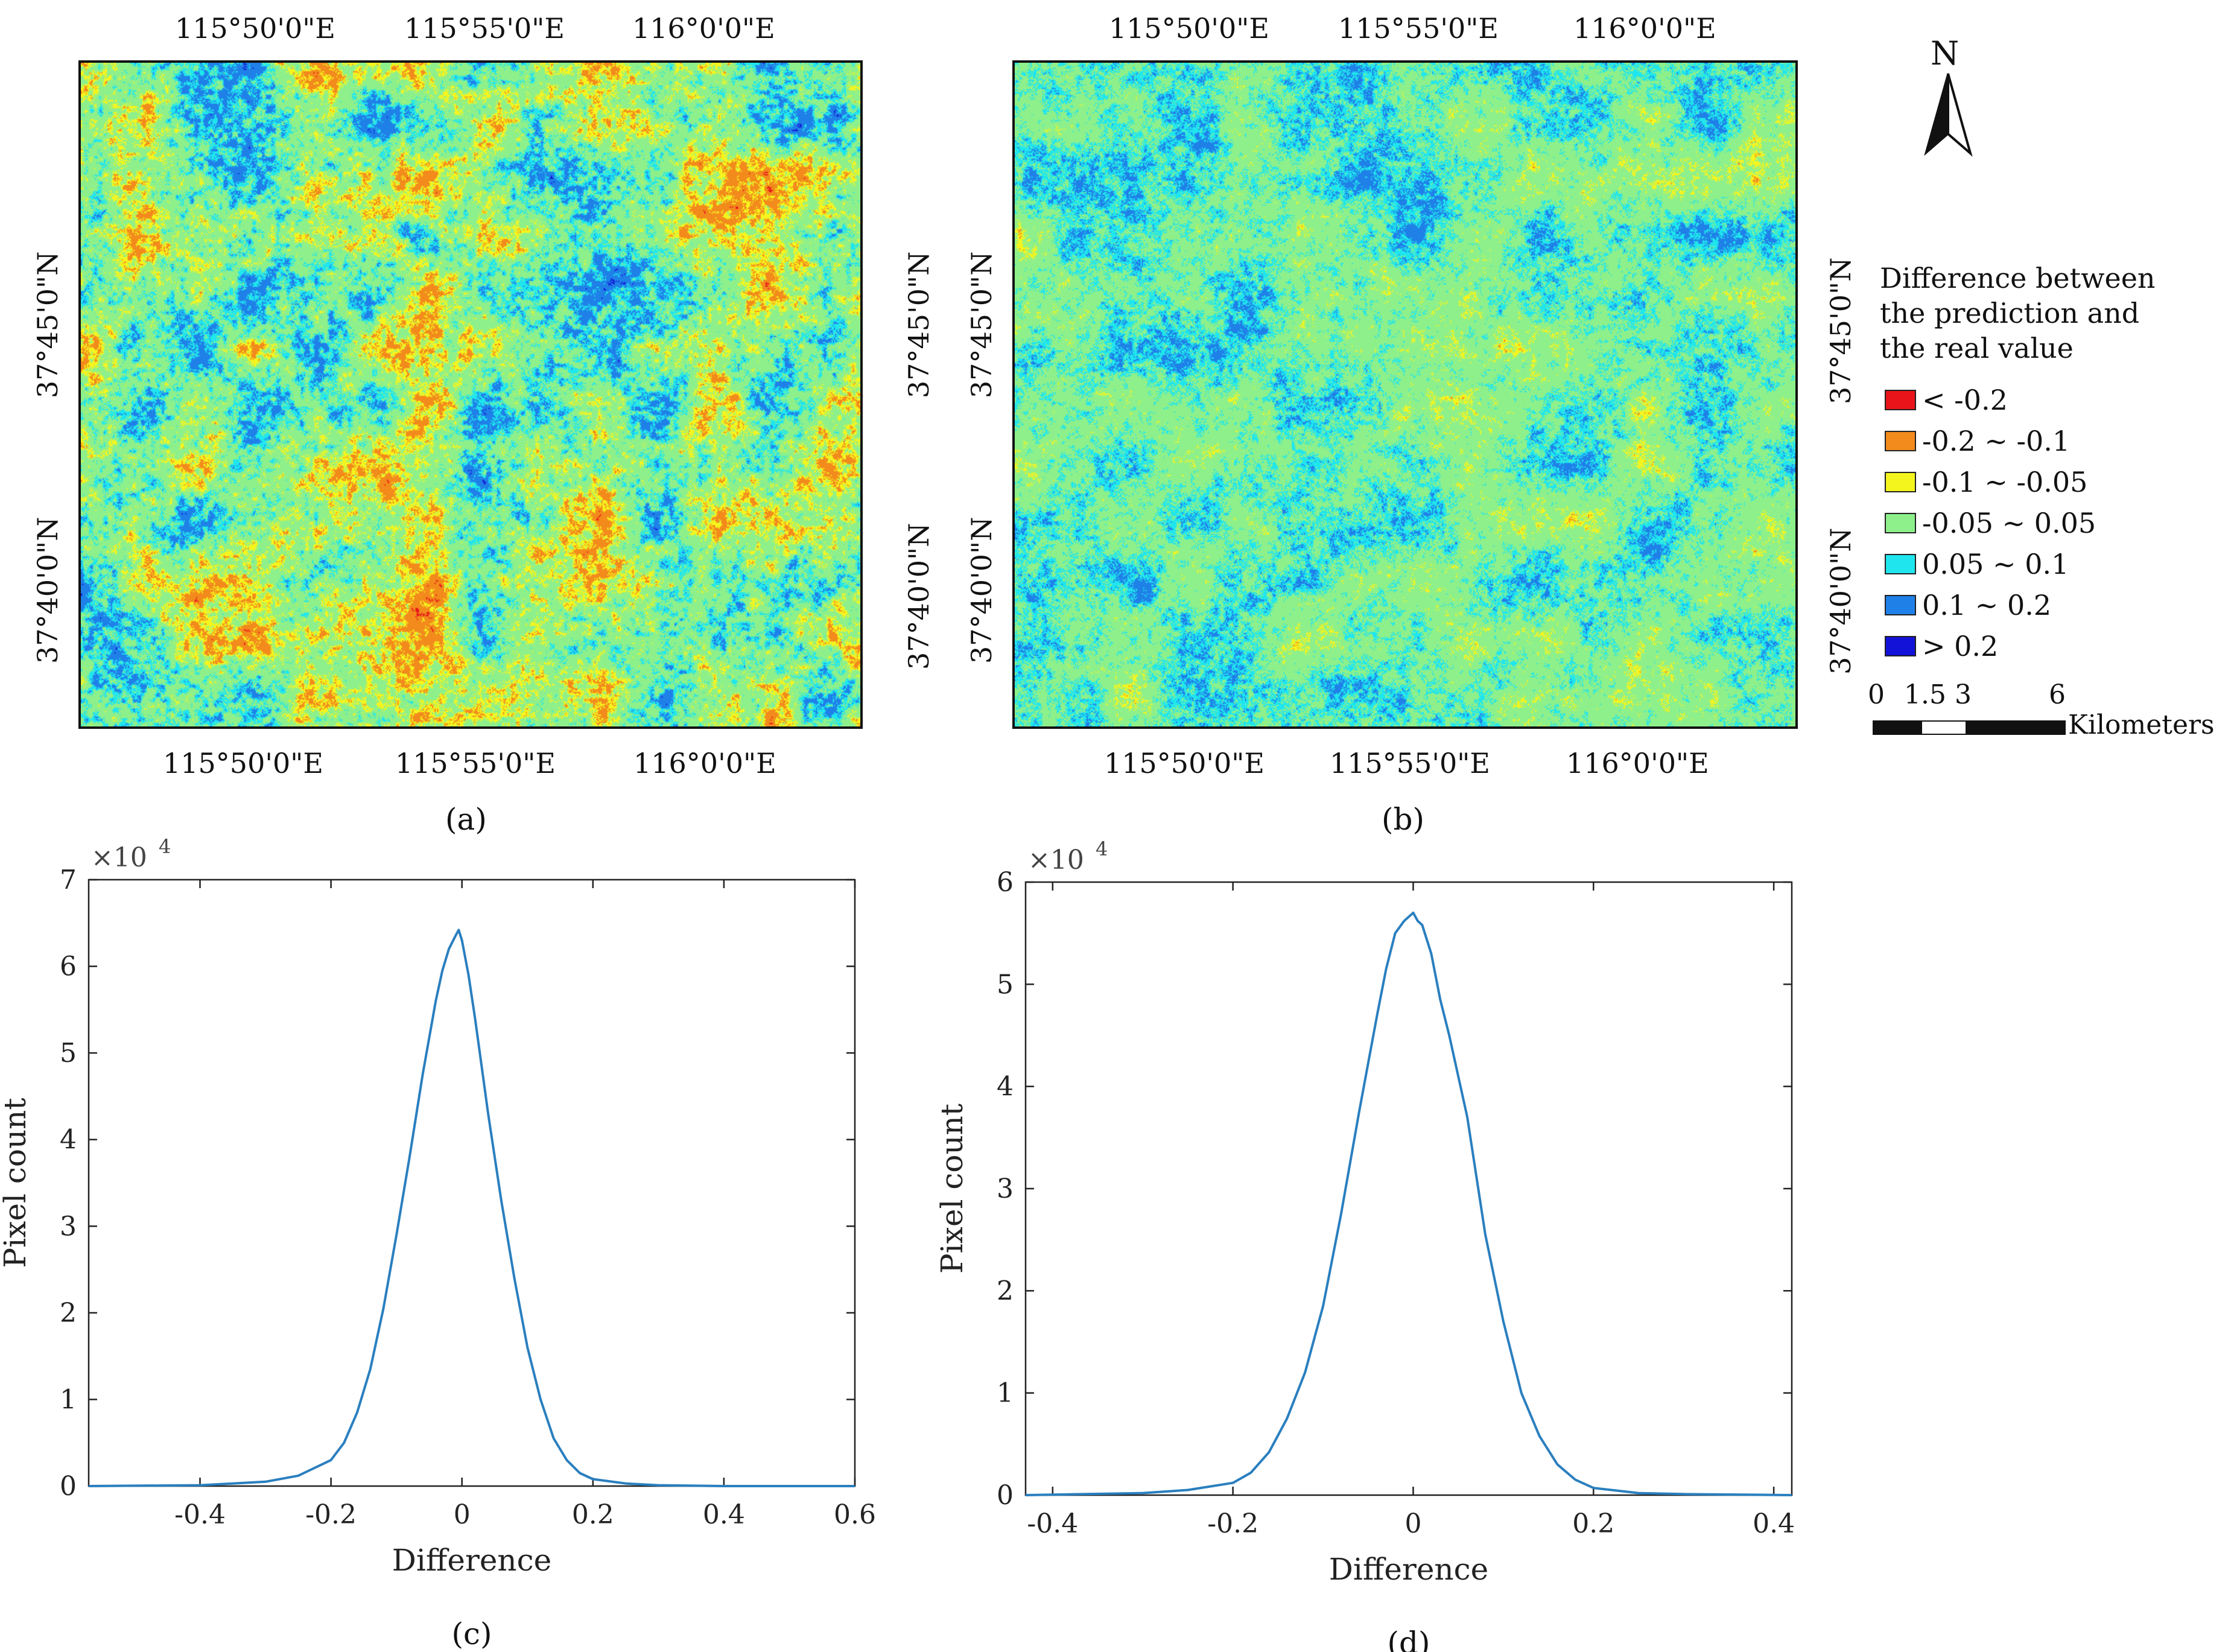 This screenshot has width=2234, height=1652. Describe the element at coordinates (1963, 694) in the screenshot. I see `scale-tick-label: 3` at that location.